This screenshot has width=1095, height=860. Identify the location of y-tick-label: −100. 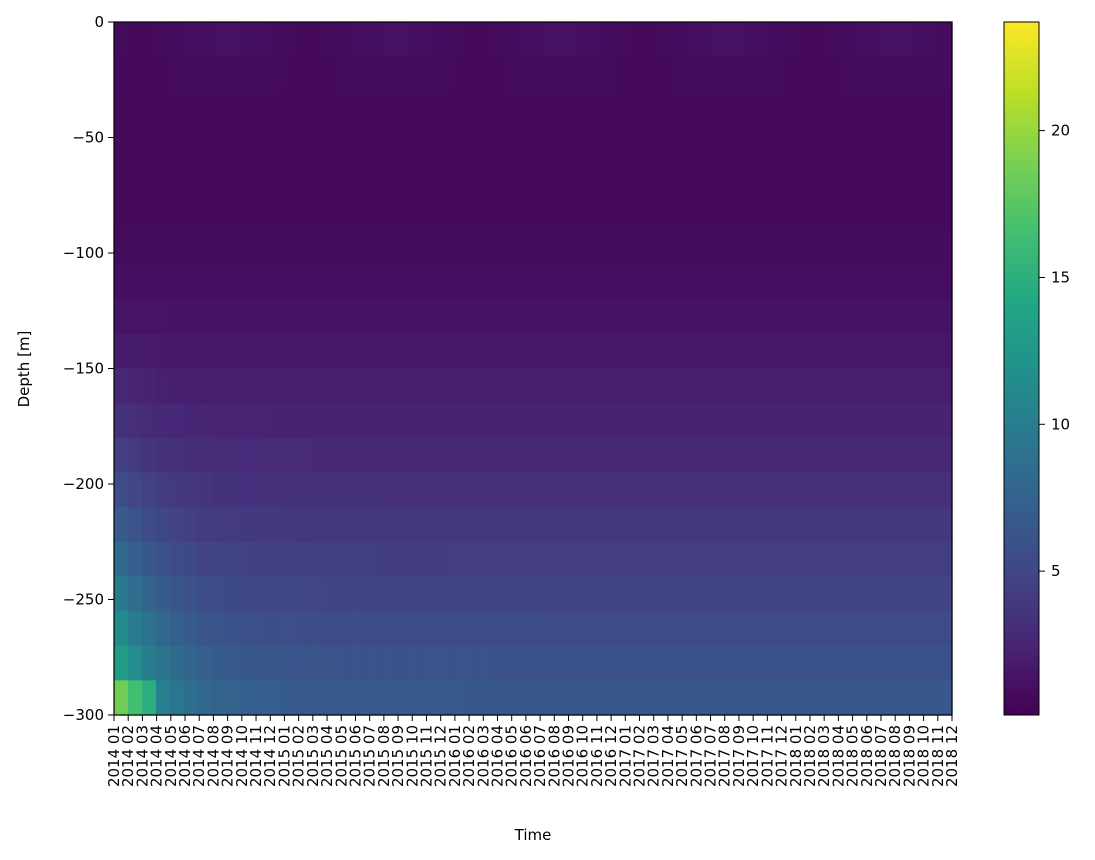
(83, 253).